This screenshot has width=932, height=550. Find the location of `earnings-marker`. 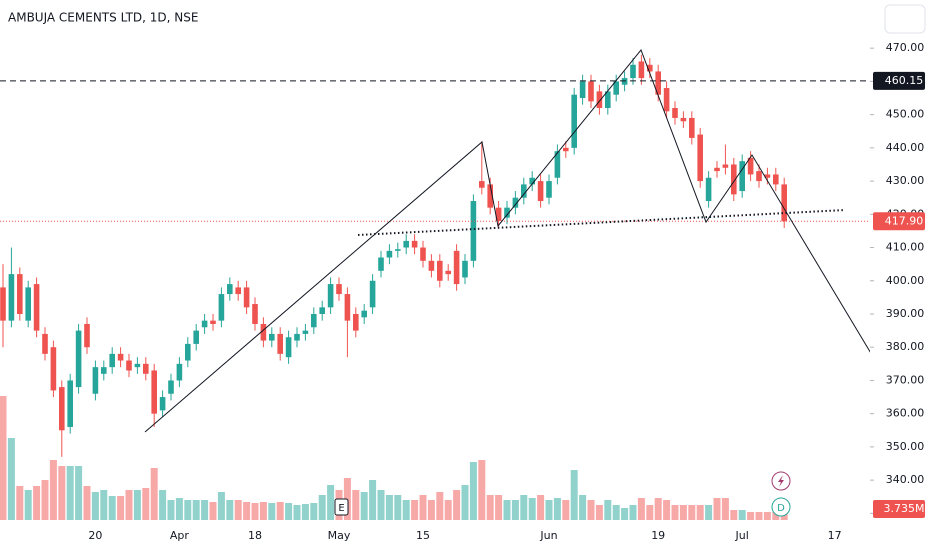

earnings-marker is located at coordinates (341, 507).